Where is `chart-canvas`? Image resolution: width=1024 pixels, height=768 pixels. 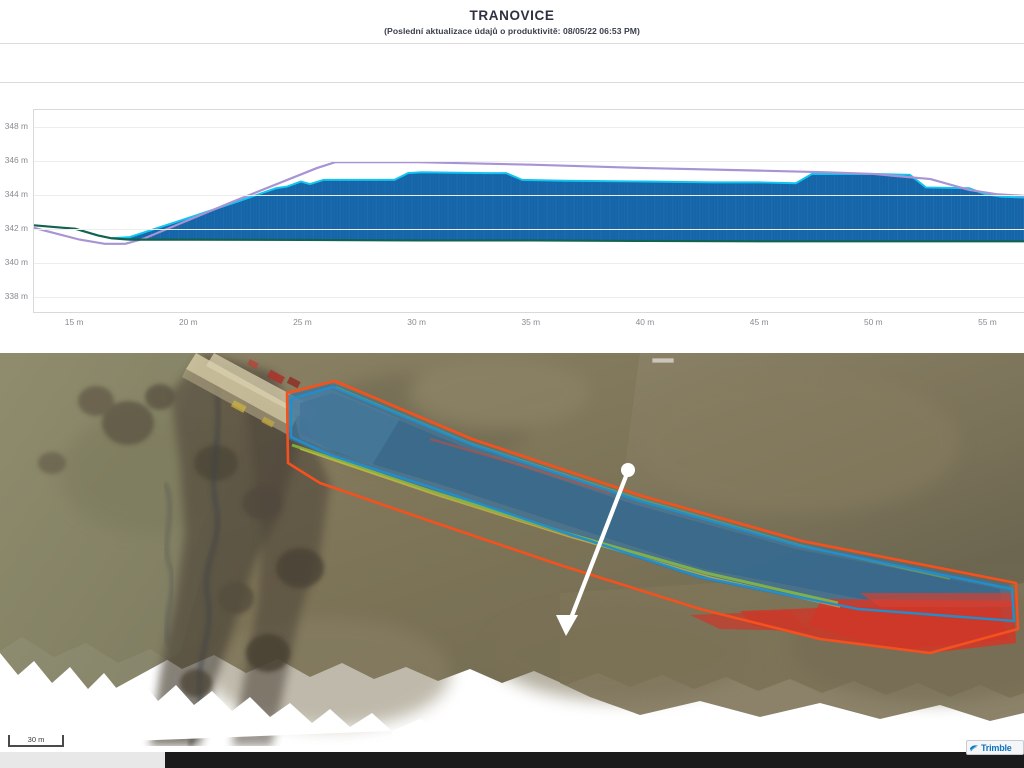 chart-canvas is located at coordinates (529, 203).